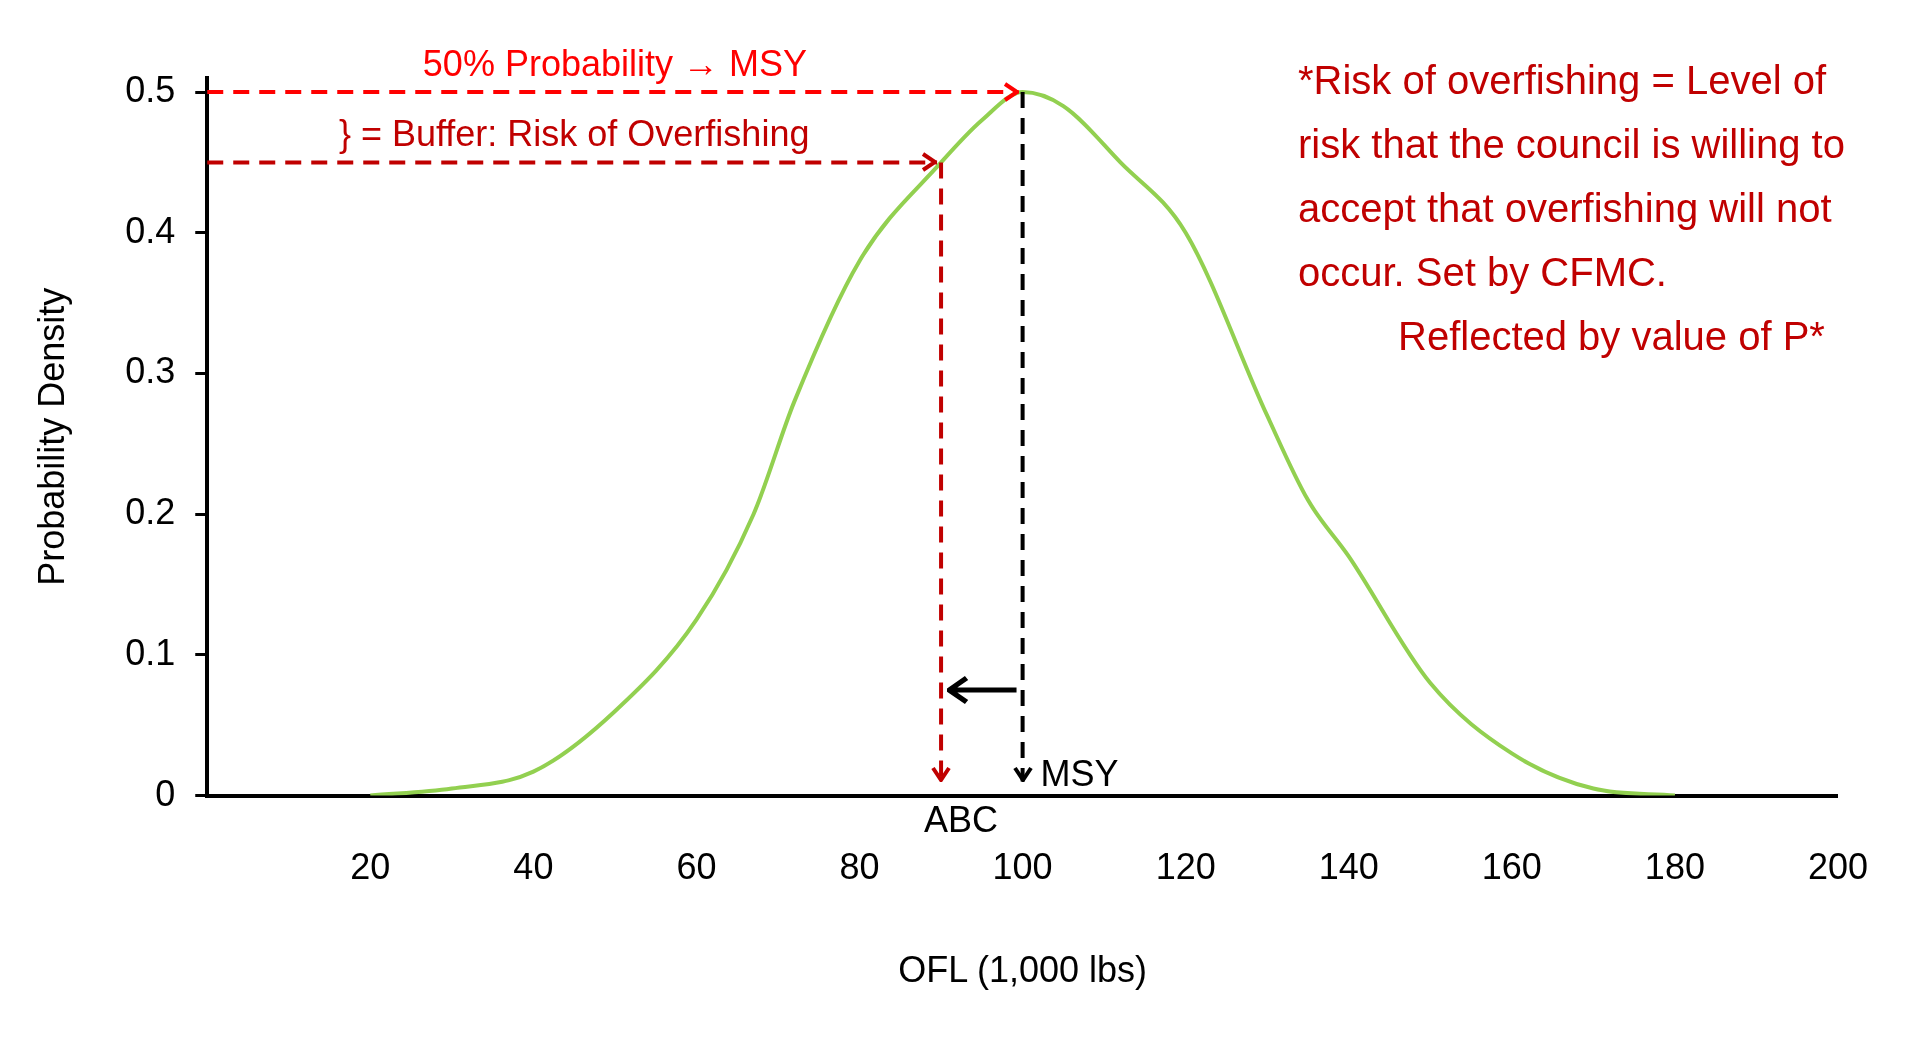  What do you see at coordinates (614, 63) in the screenshot?
I see `ref-line-label: 50% Probability → MSY` at bounding box center [614, 63].